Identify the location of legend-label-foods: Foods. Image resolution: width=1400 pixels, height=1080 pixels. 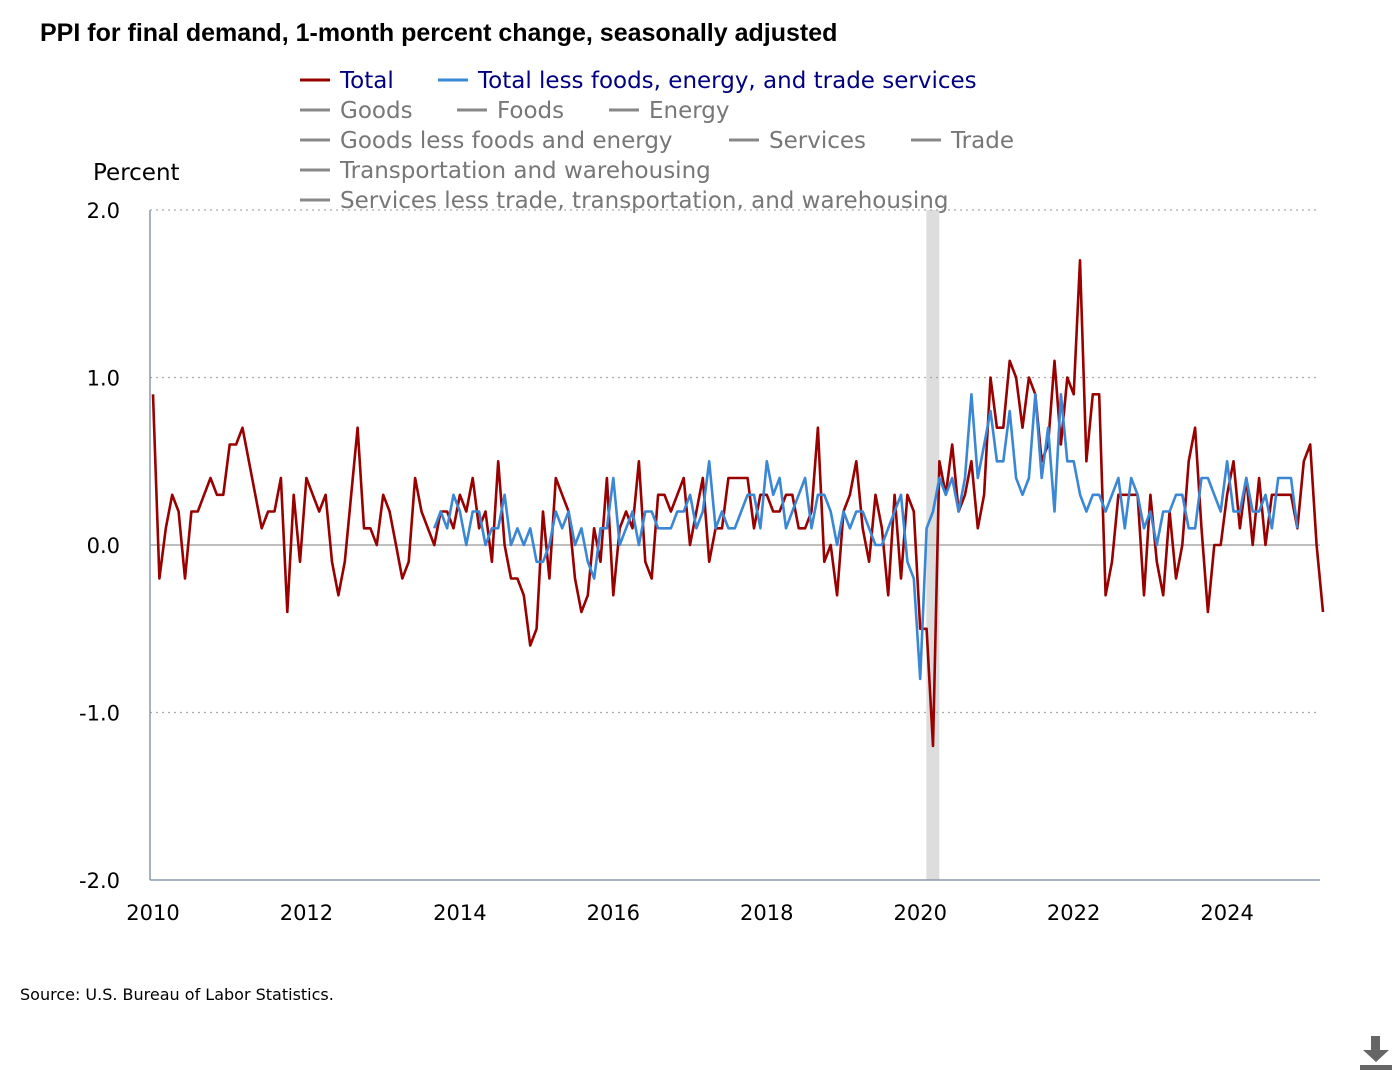
(530, 111).